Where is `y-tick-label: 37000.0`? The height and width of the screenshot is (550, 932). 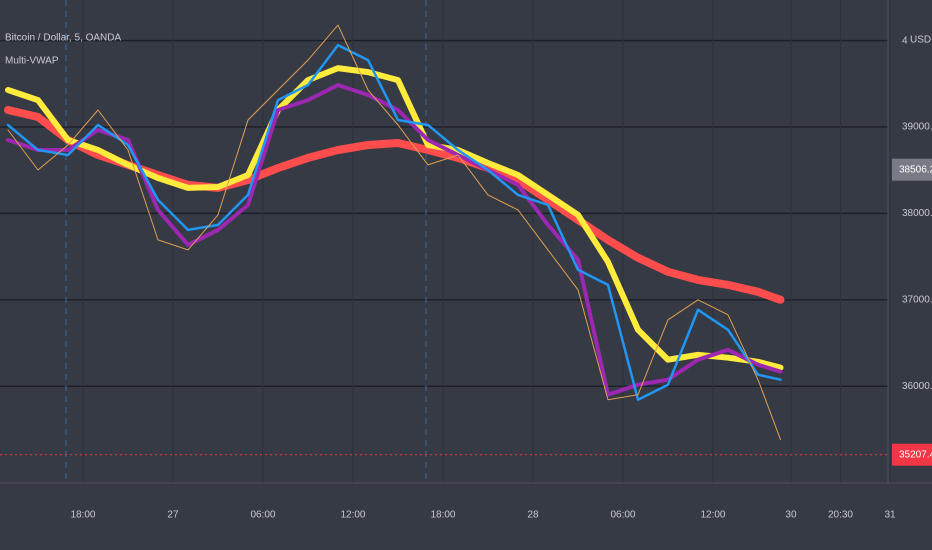
y-tick-label: 37000.0 is located at coordinates (917, 299).